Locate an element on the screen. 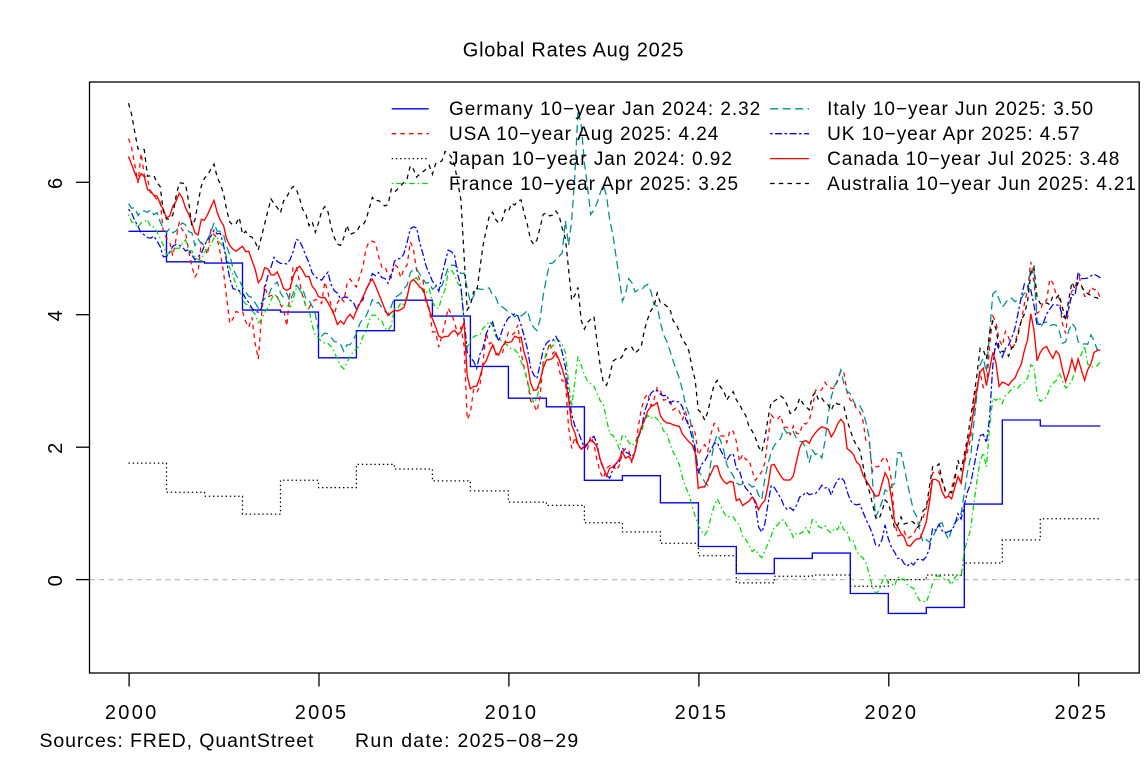 This screenshot has height=764, width=1146. svg-text: 2 is located at coordinates (56, 446).